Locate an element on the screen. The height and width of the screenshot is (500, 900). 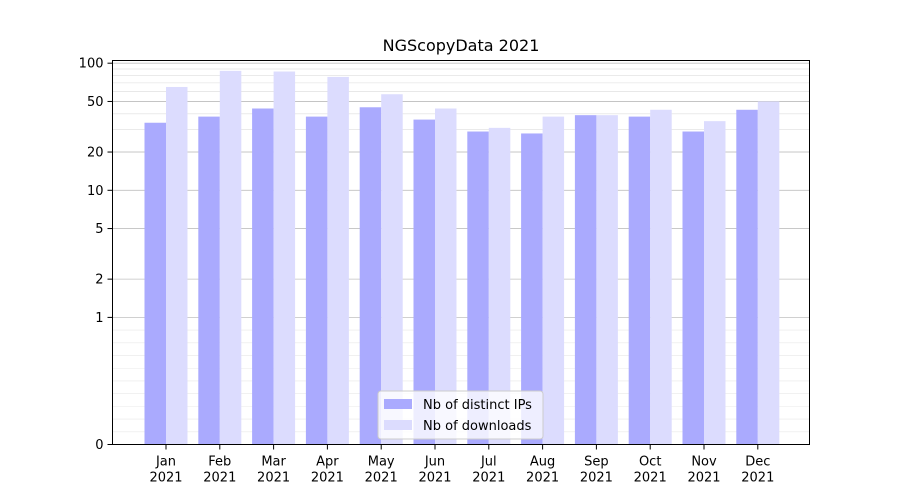
x-tick-label-month: Jun is located at coordinates (434, 462).